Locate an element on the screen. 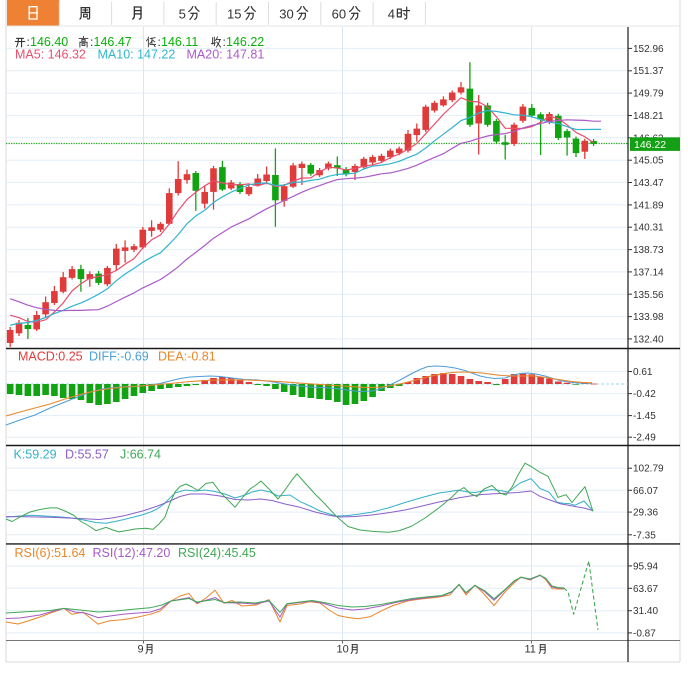 This screenshot has width=688, height=678. svg-text: MA10: 147.22 is located at coordinates (137, 55).